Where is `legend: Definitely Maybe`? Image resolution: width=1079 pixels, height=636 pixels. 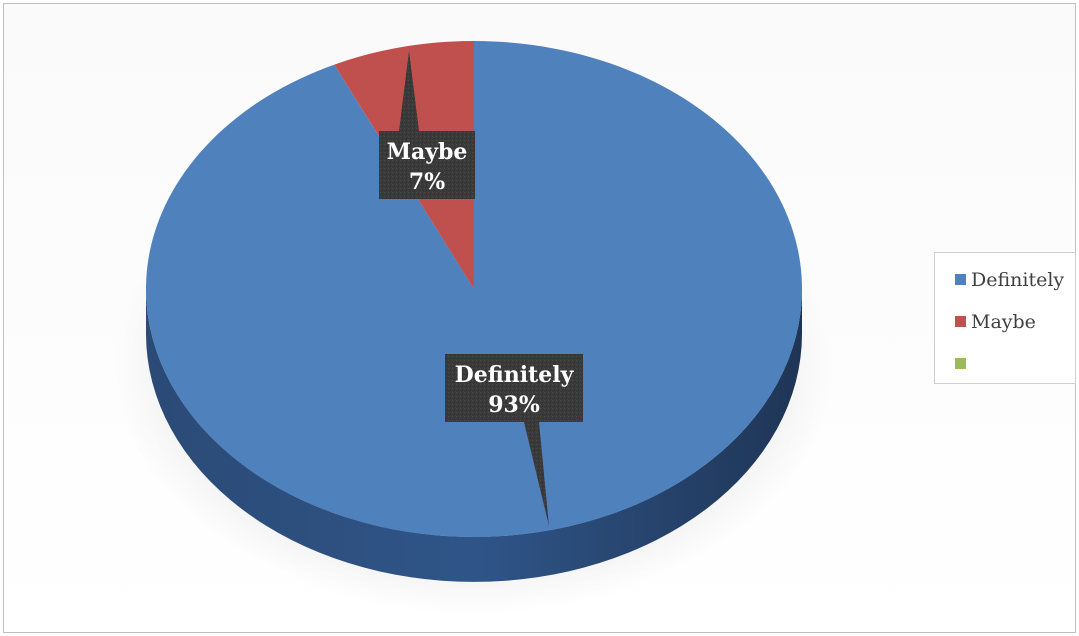
legend: Definitely Maybe is located at coordinates (1005, 318).